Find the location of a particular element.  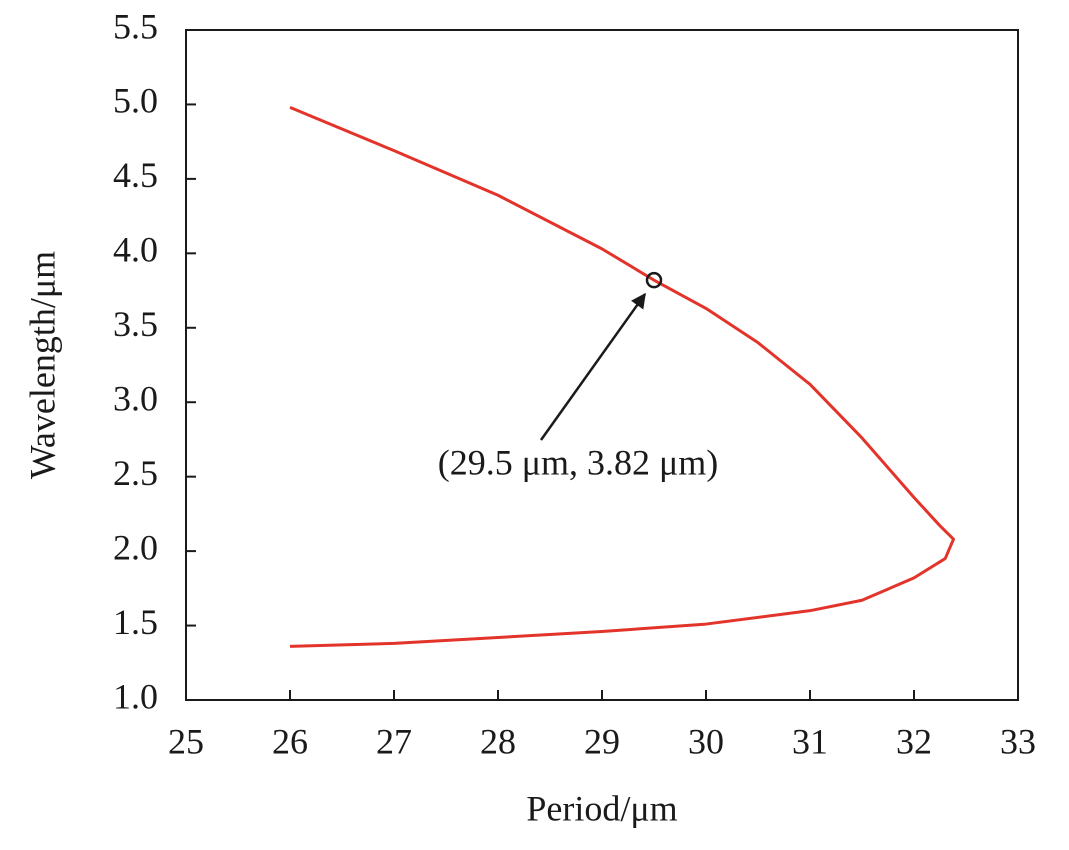

x-tick-label: 31 is located at coordinates (810, 741).